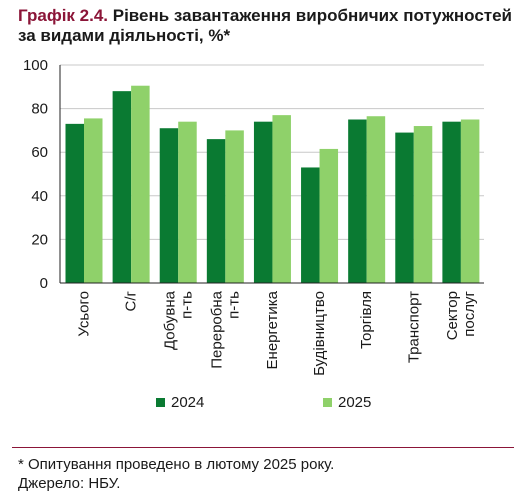  What do you see at coordinates (39, 239) in the screenshot?
I see `y-tick-label-20: 20` at bounding box center [39, 239].